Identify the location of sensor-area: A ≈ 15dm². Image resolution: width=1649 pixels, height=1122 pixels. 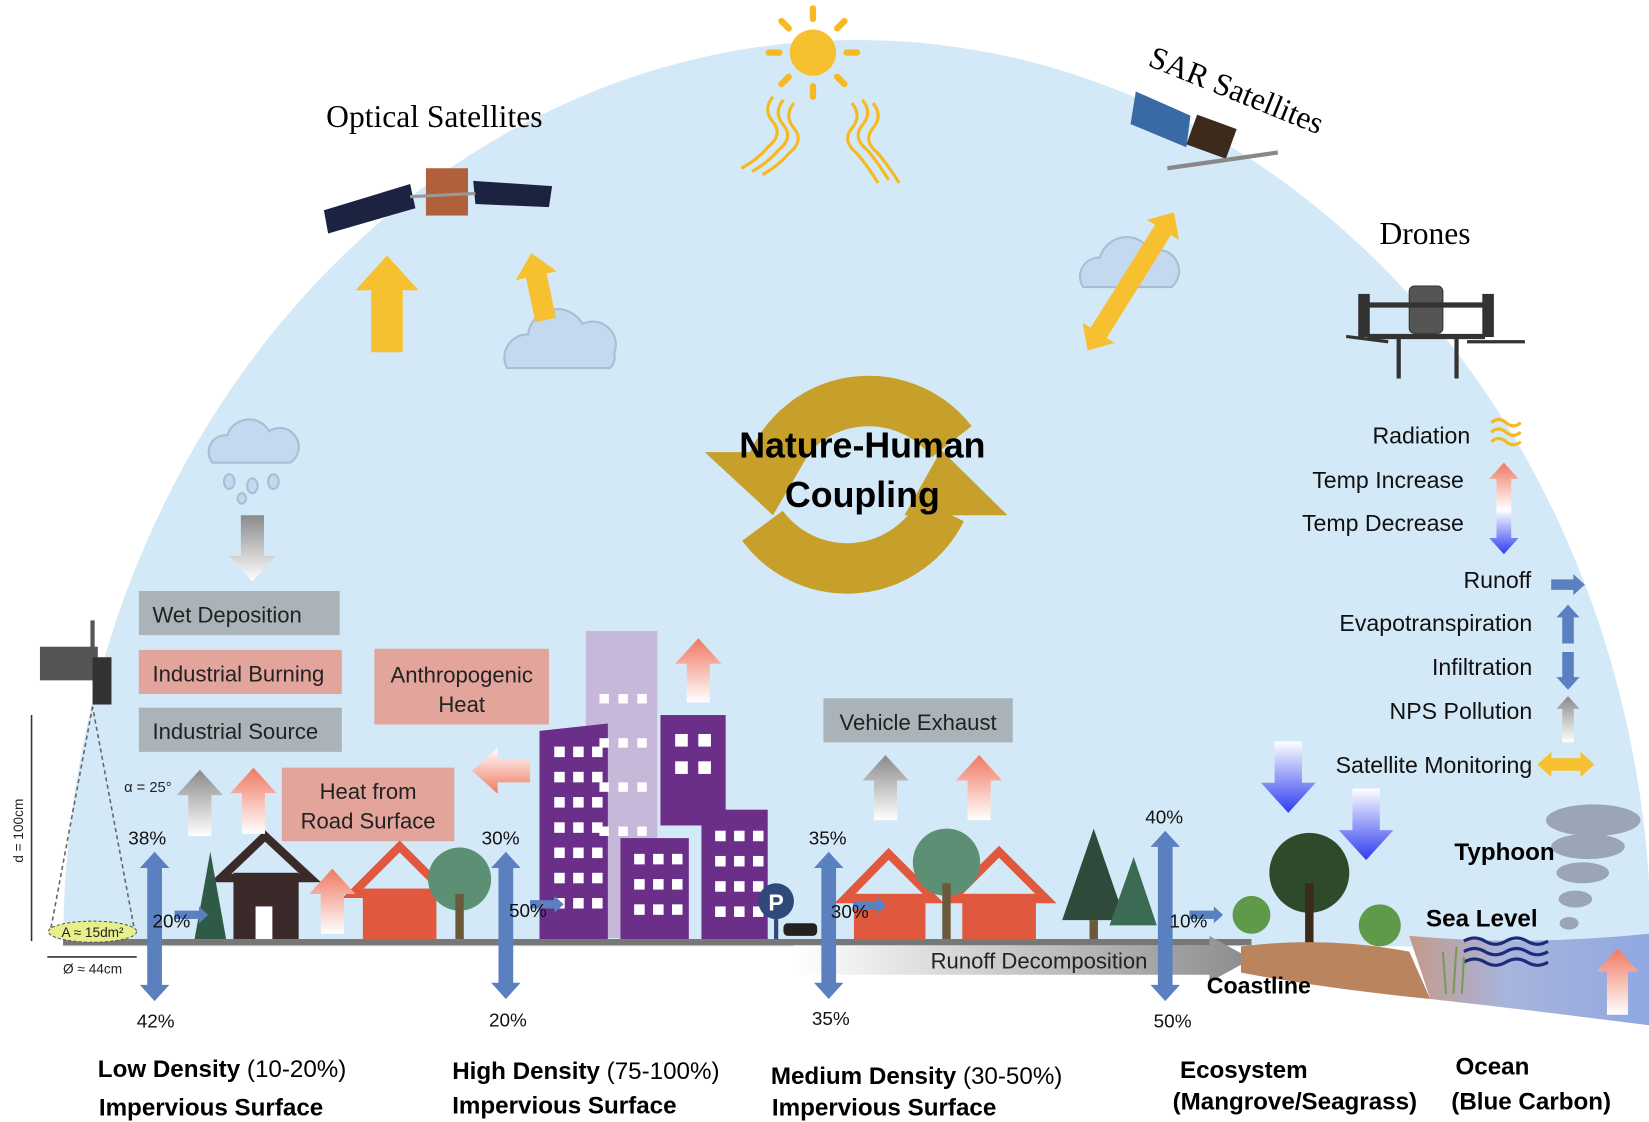
(92, 932).